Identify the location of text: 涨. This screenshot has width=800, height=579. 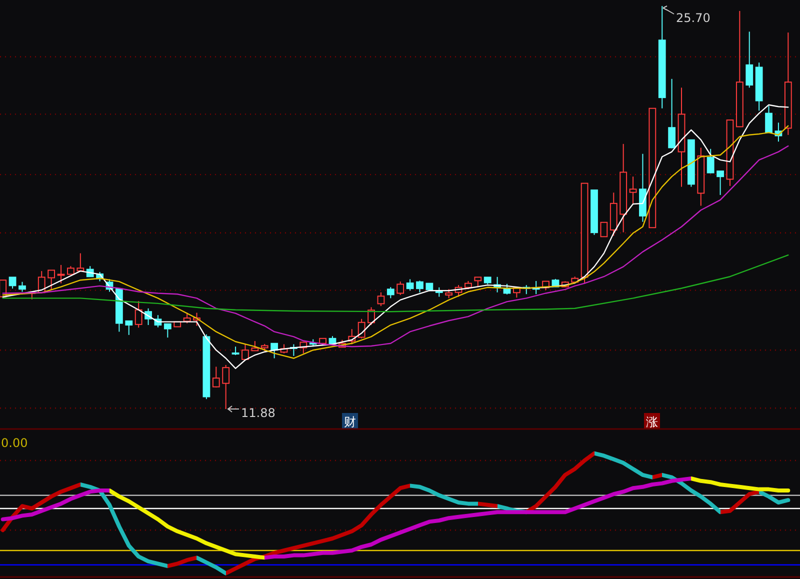
(652, 422).